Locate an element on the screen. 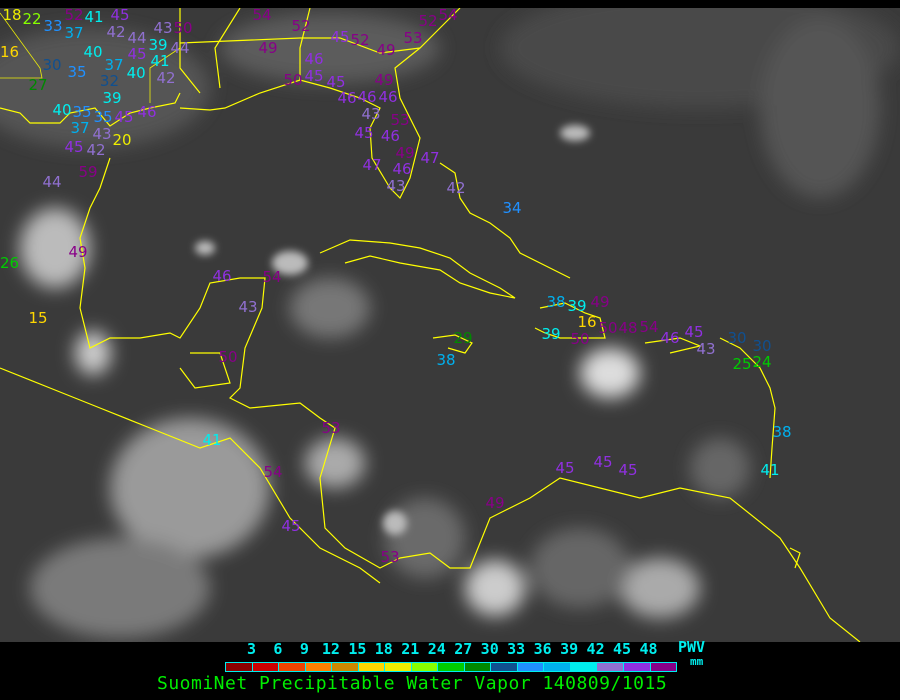 The image size is (900, 700). legend-tick-label: 21 is located at coordinates (410, 649).